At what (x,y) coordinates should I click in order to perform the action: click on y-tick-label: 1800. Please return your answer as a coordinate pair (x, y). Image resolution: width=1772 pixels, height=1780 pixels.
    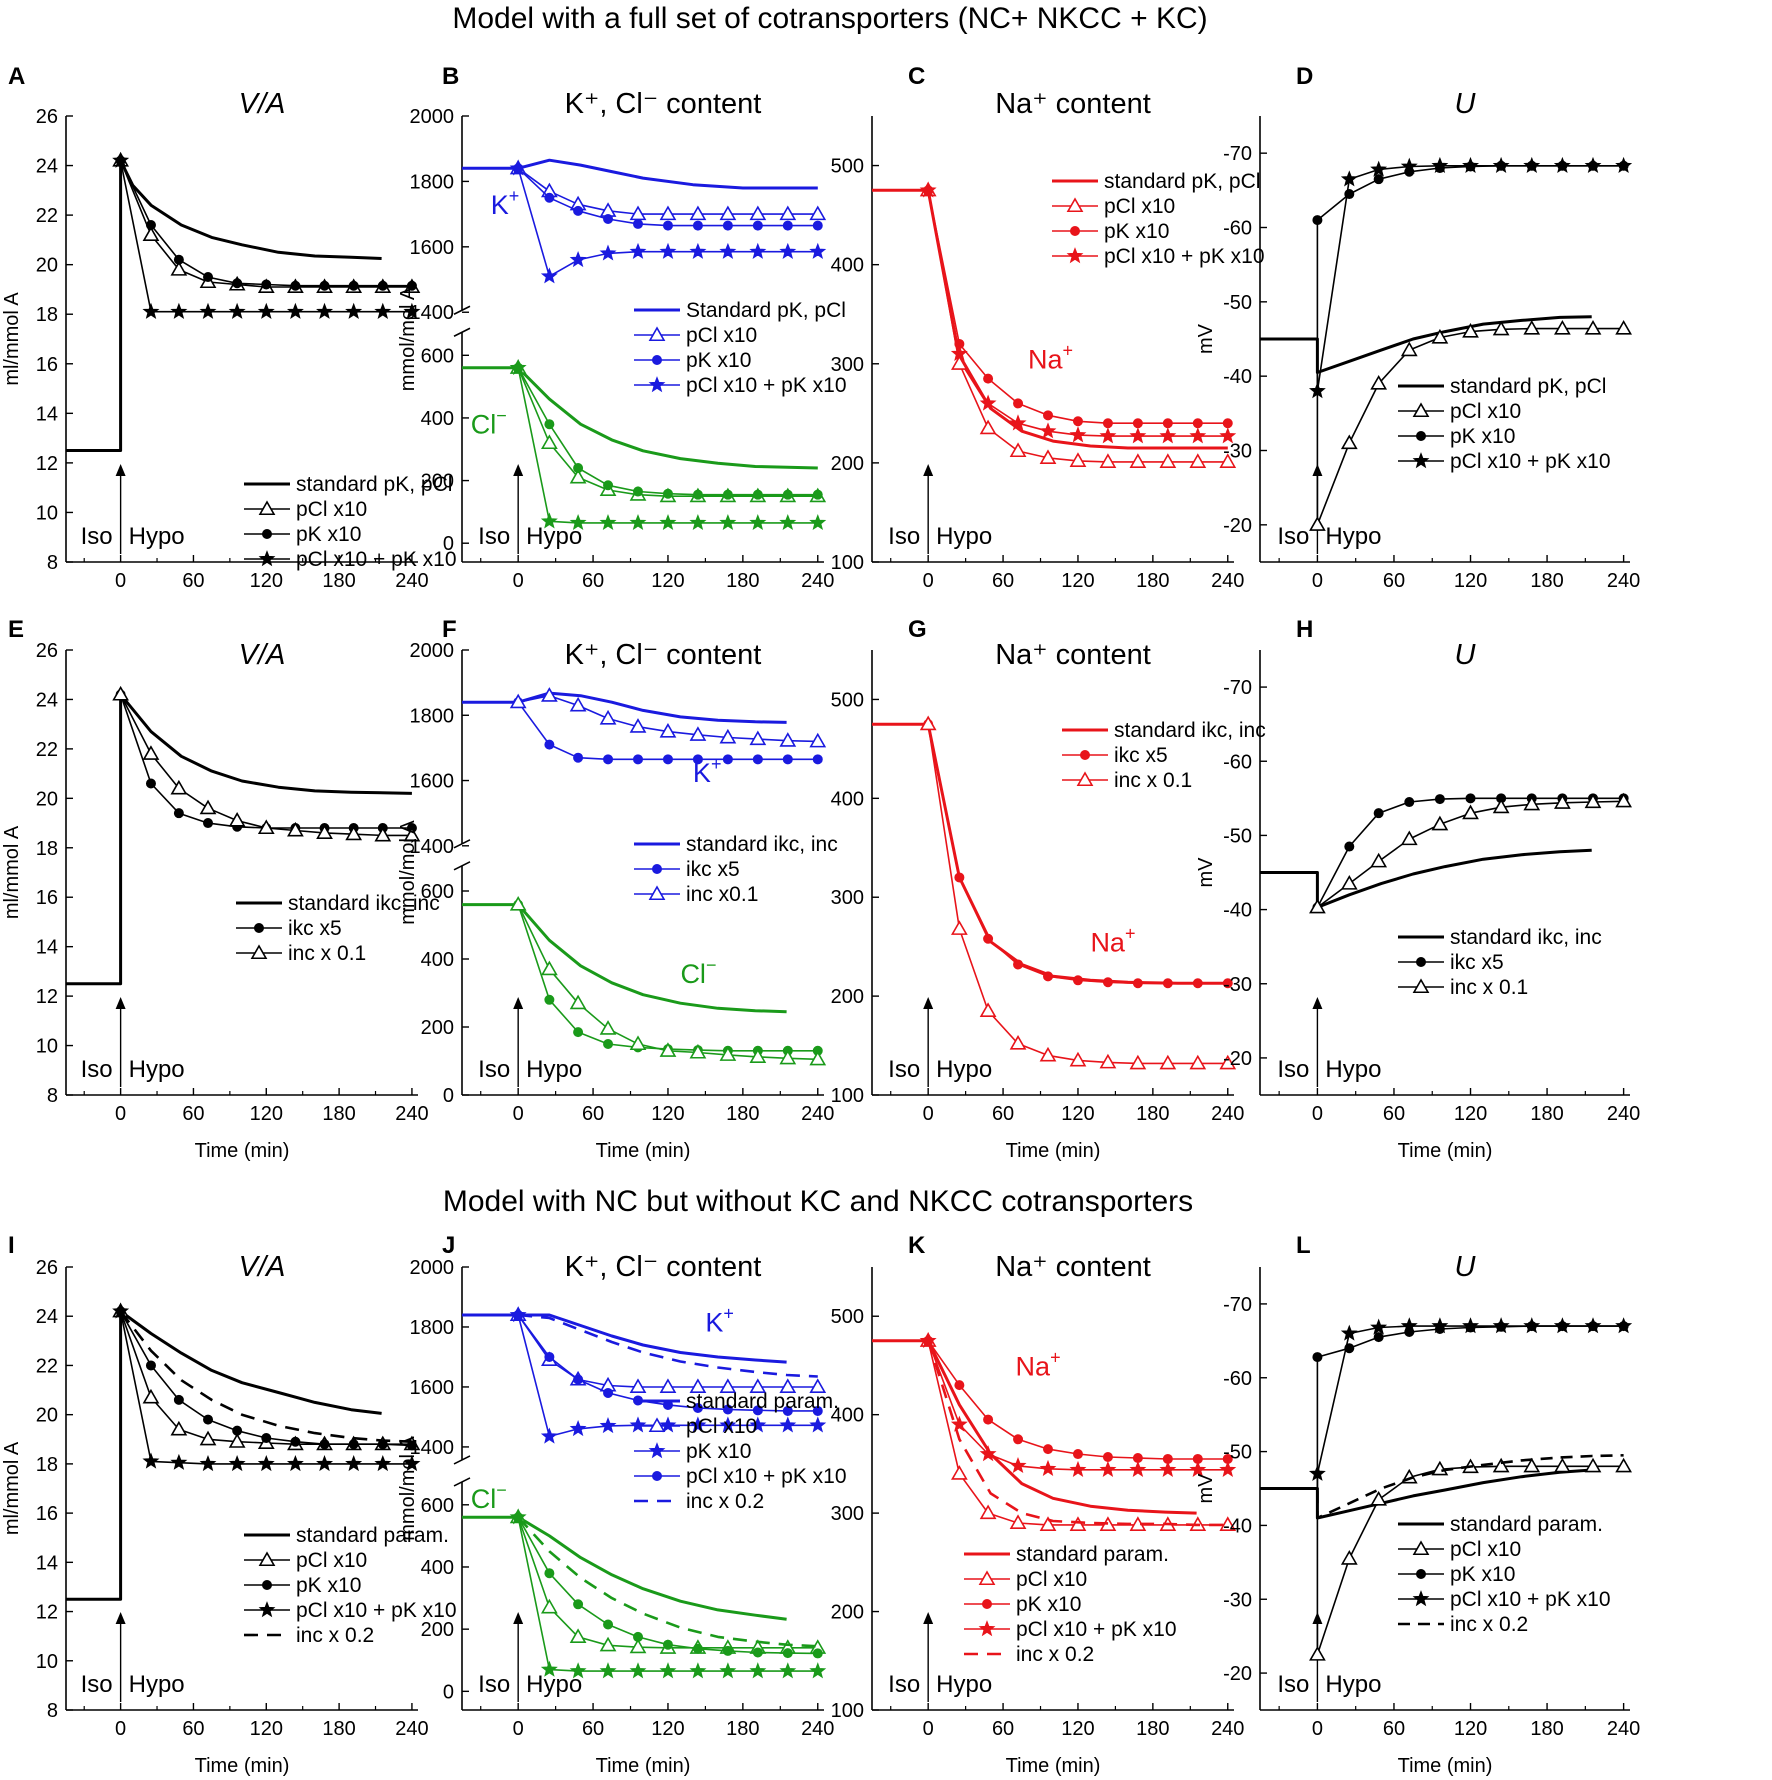
    Looking at the image, I should click on (432, 716).